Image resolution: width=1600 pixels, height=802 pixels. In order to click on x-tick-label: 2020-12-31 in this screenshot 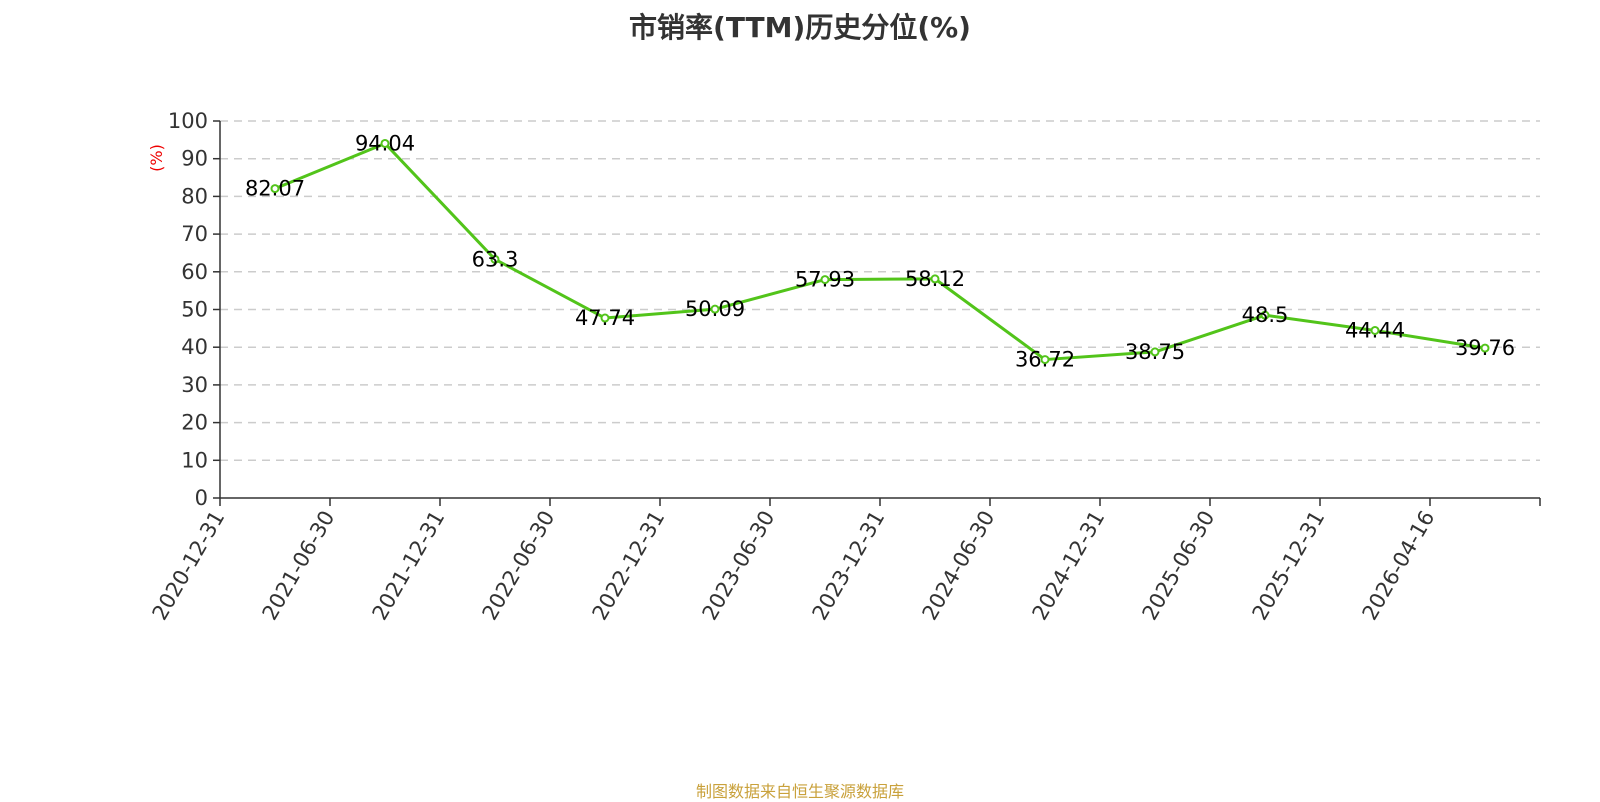, I will do `click(189, 566)`.